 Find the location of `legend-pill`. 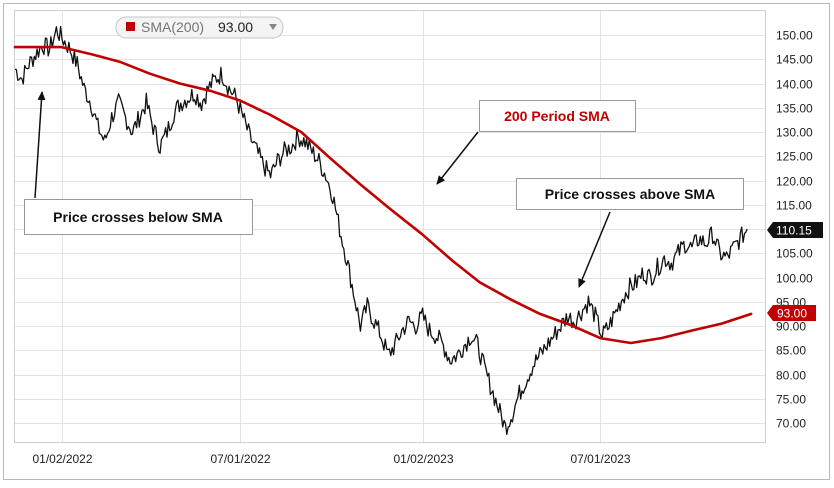

legend-pill is located at coordinates (199, 27).